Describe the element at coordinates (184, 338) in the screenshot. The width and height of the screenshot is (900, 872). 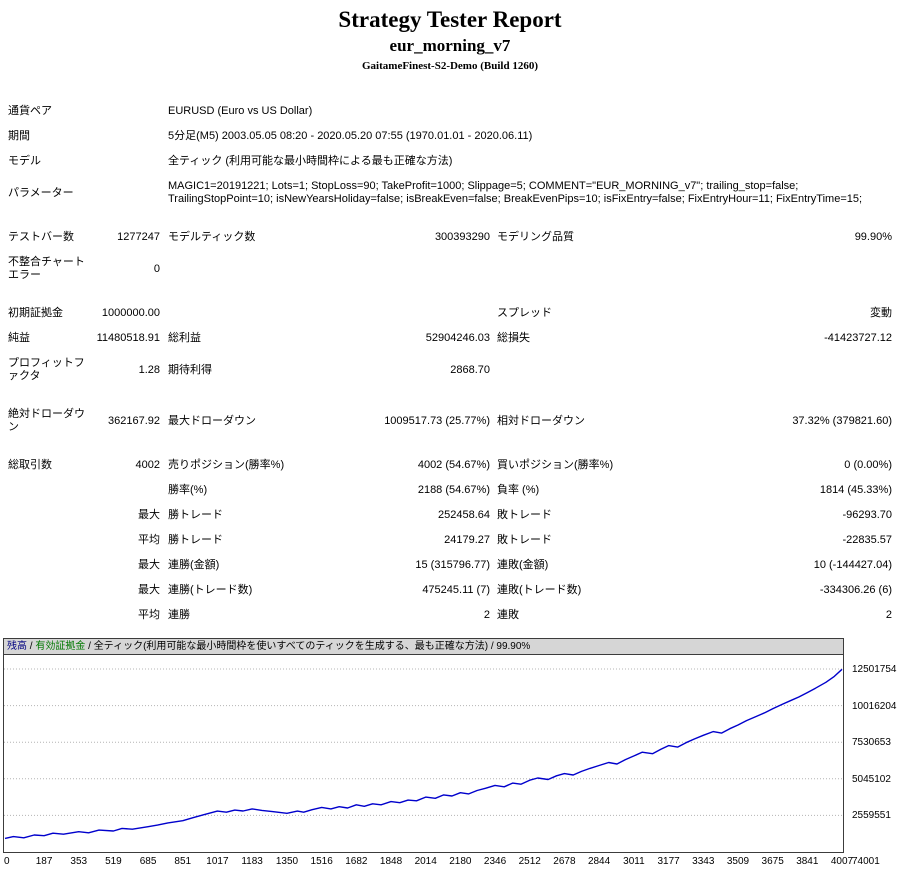
I see `stat-label: 総利益` at that location.